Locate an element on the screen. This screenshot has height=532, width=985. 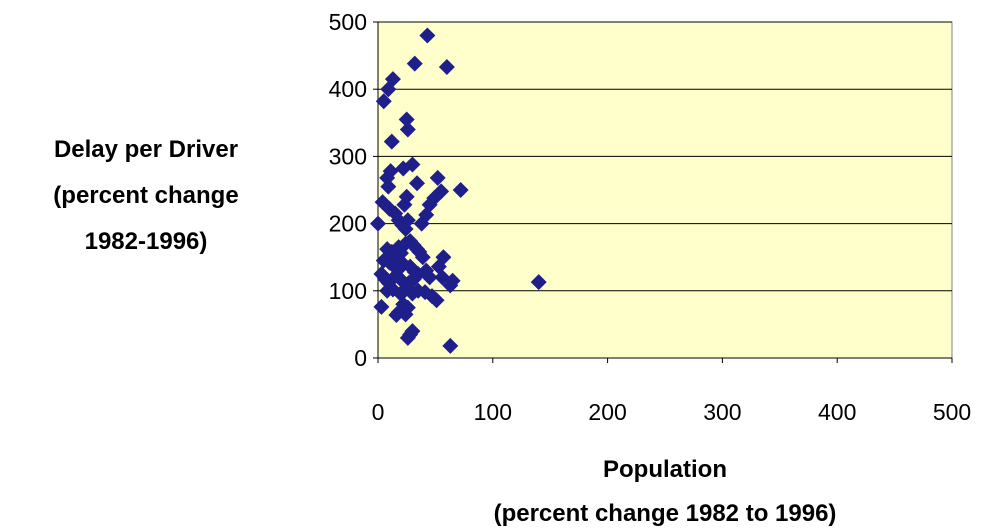
x-tick-label: 400 is located at coordinates (837, 412).